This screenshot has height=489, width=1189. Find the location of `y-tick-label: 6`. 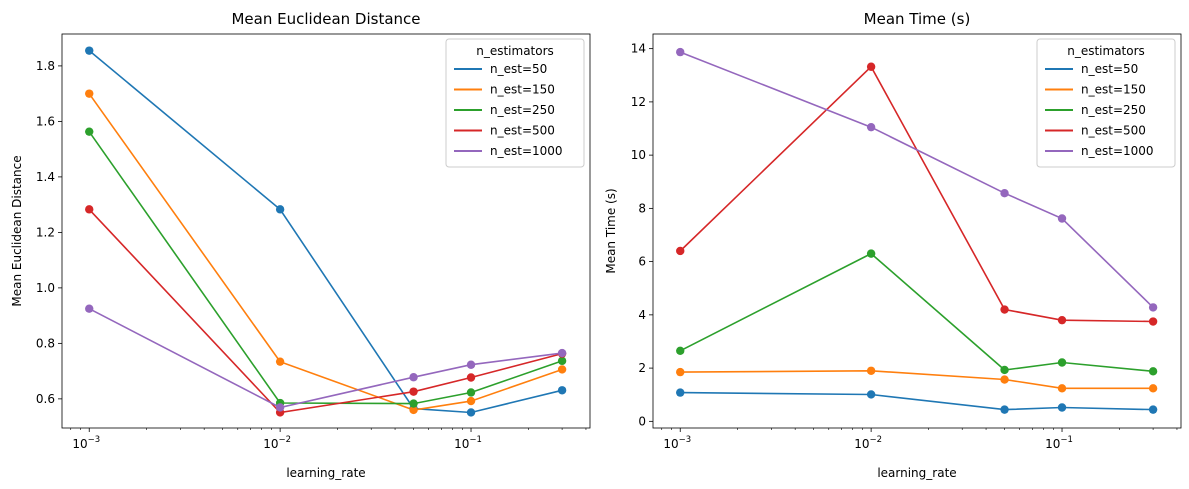

y-tick-label: 6 is located at coordinates (642, 262).